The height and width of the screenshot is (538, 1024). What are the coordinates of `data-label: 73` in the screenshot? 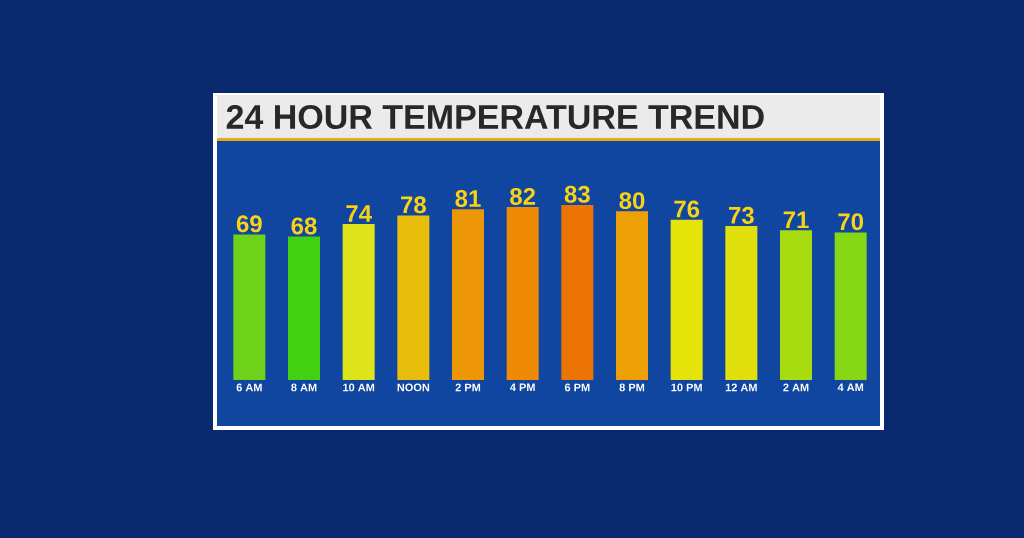 It's located at (741, 215).